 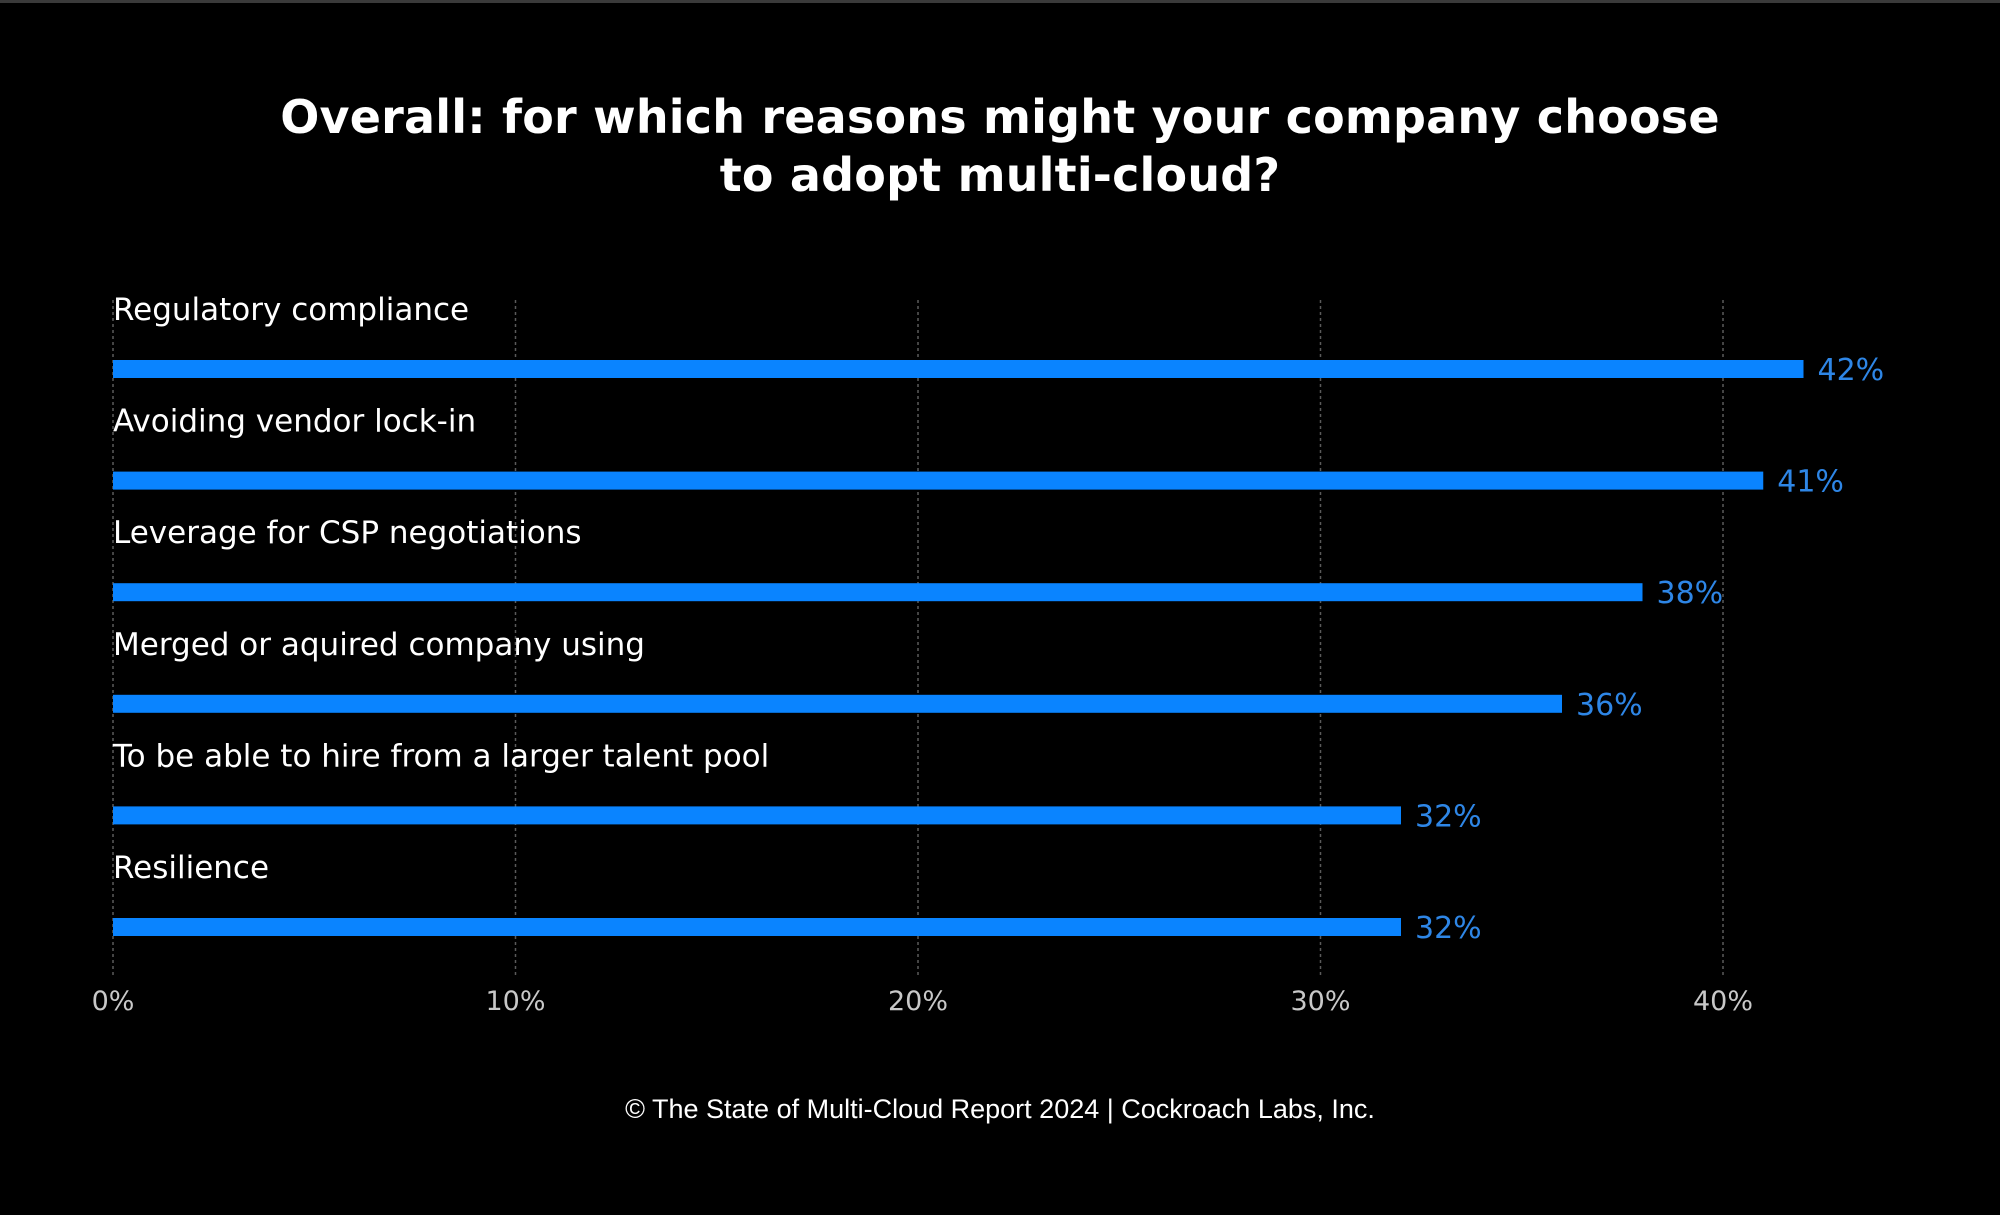 I want to click on value-label: 36%, so click(x=1609, y=705).